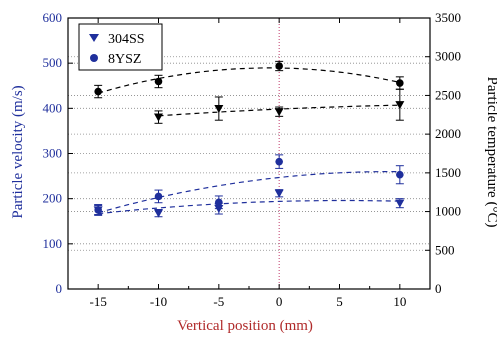 This screenshot has height=339, width=497. Describe the element at coordinates (445, 249) in the screenshot. I see `y-right-tick-label: 500` at that location.